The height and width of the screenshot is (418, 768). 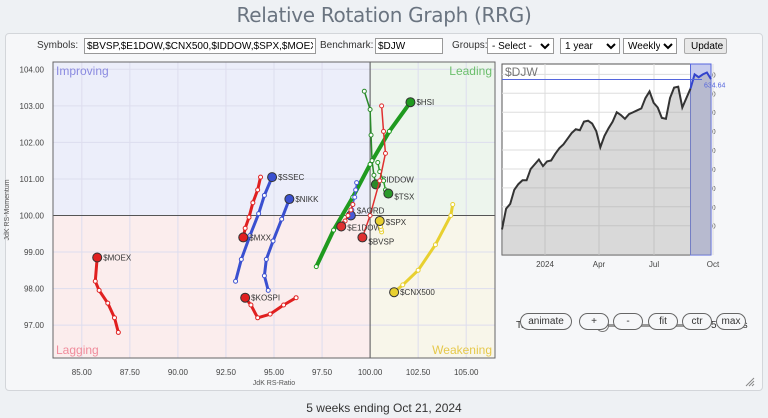 I want to click on quadrant-label-lagging: Lagging, so click(x=77, y=350).